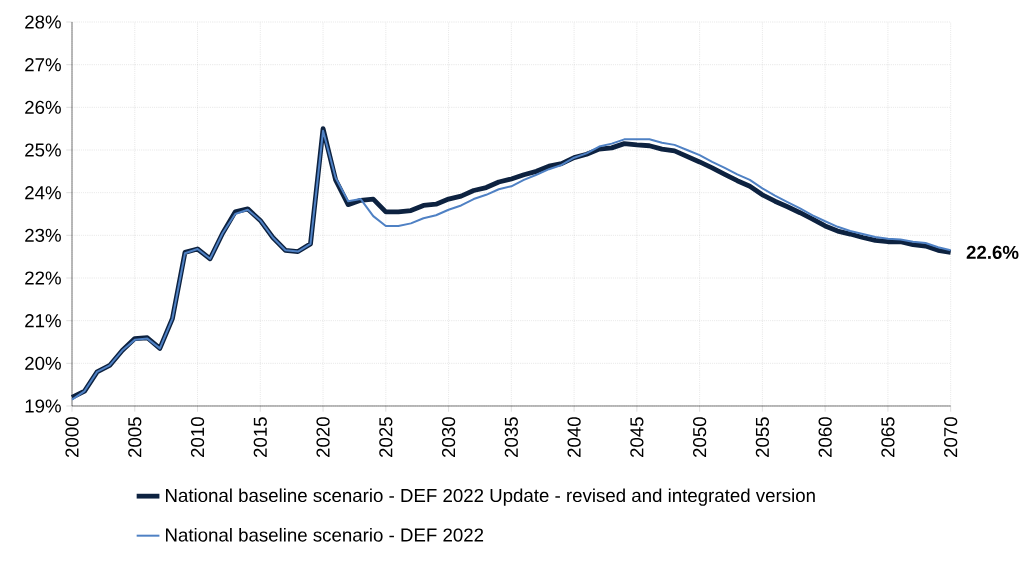 This screenshot has height=572, width=1024. I want to click on y-tick-label: 25%, so click(43, 150).